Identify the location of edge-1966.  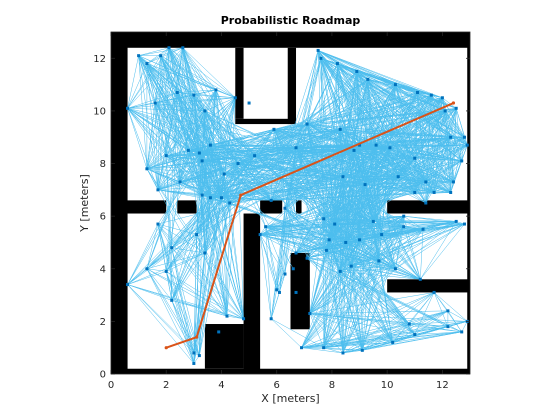
(336, 332).